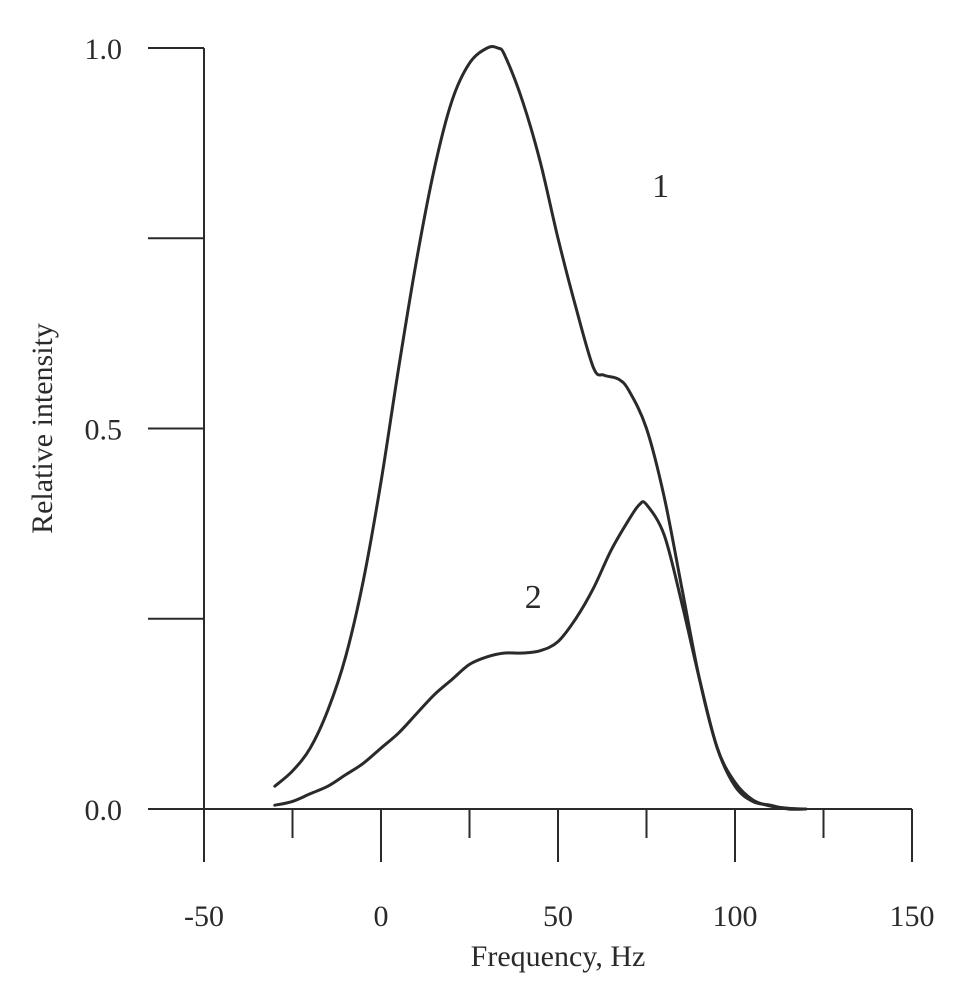  Describe the element at coordinates (559, 871) in the screenshot. I see `x-ticks: -50 0 50 100 150` at that location.